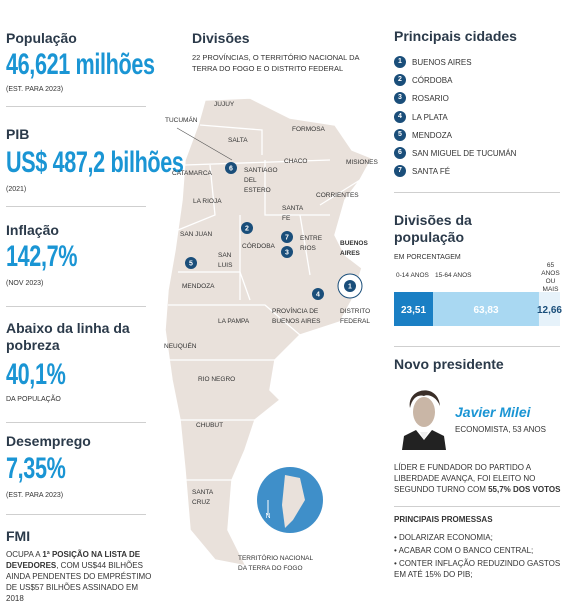  What do you see at coordinates (400, 80) in the screenshot?
I see `city-number: 2` at bounding box center [400, 80].